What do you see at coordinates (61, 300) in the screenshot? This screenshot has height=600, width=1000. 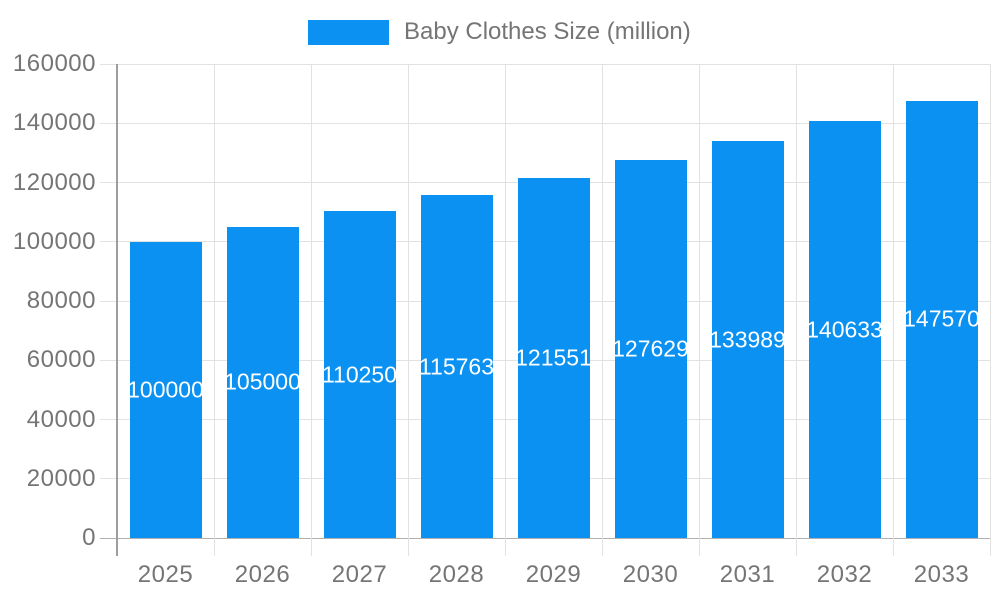 I see `y-tick-label: 80000` at bounding box center [61, 300].